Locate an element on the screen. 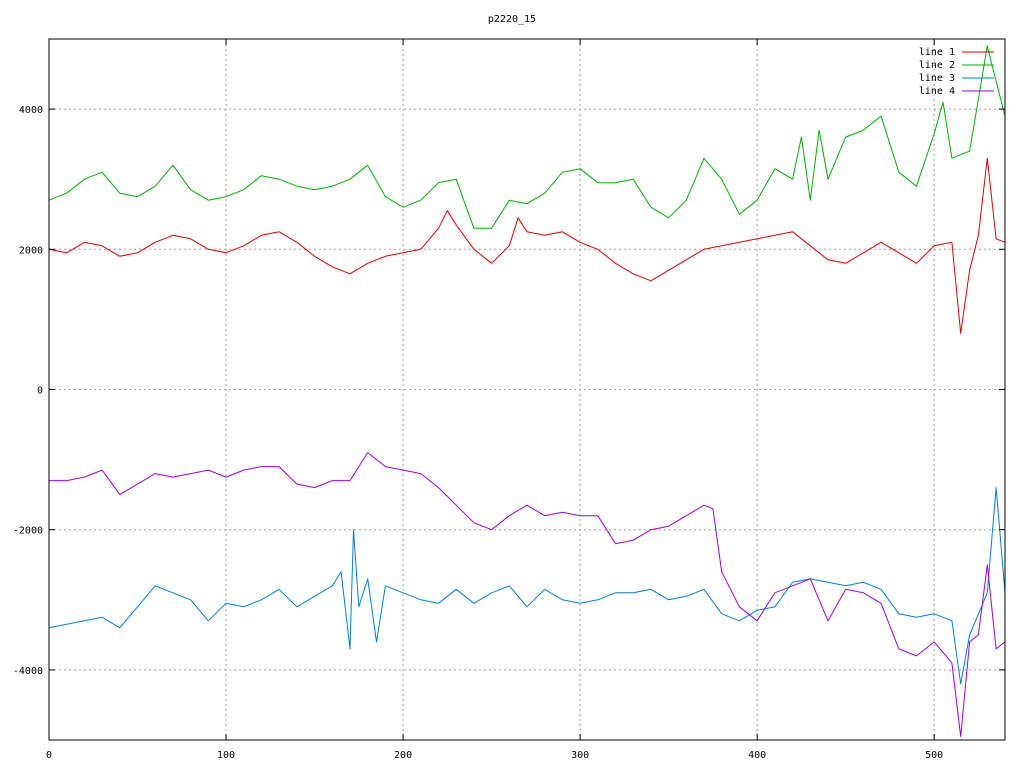  x-tick-label: 100 is located at coordinates (226, 755).